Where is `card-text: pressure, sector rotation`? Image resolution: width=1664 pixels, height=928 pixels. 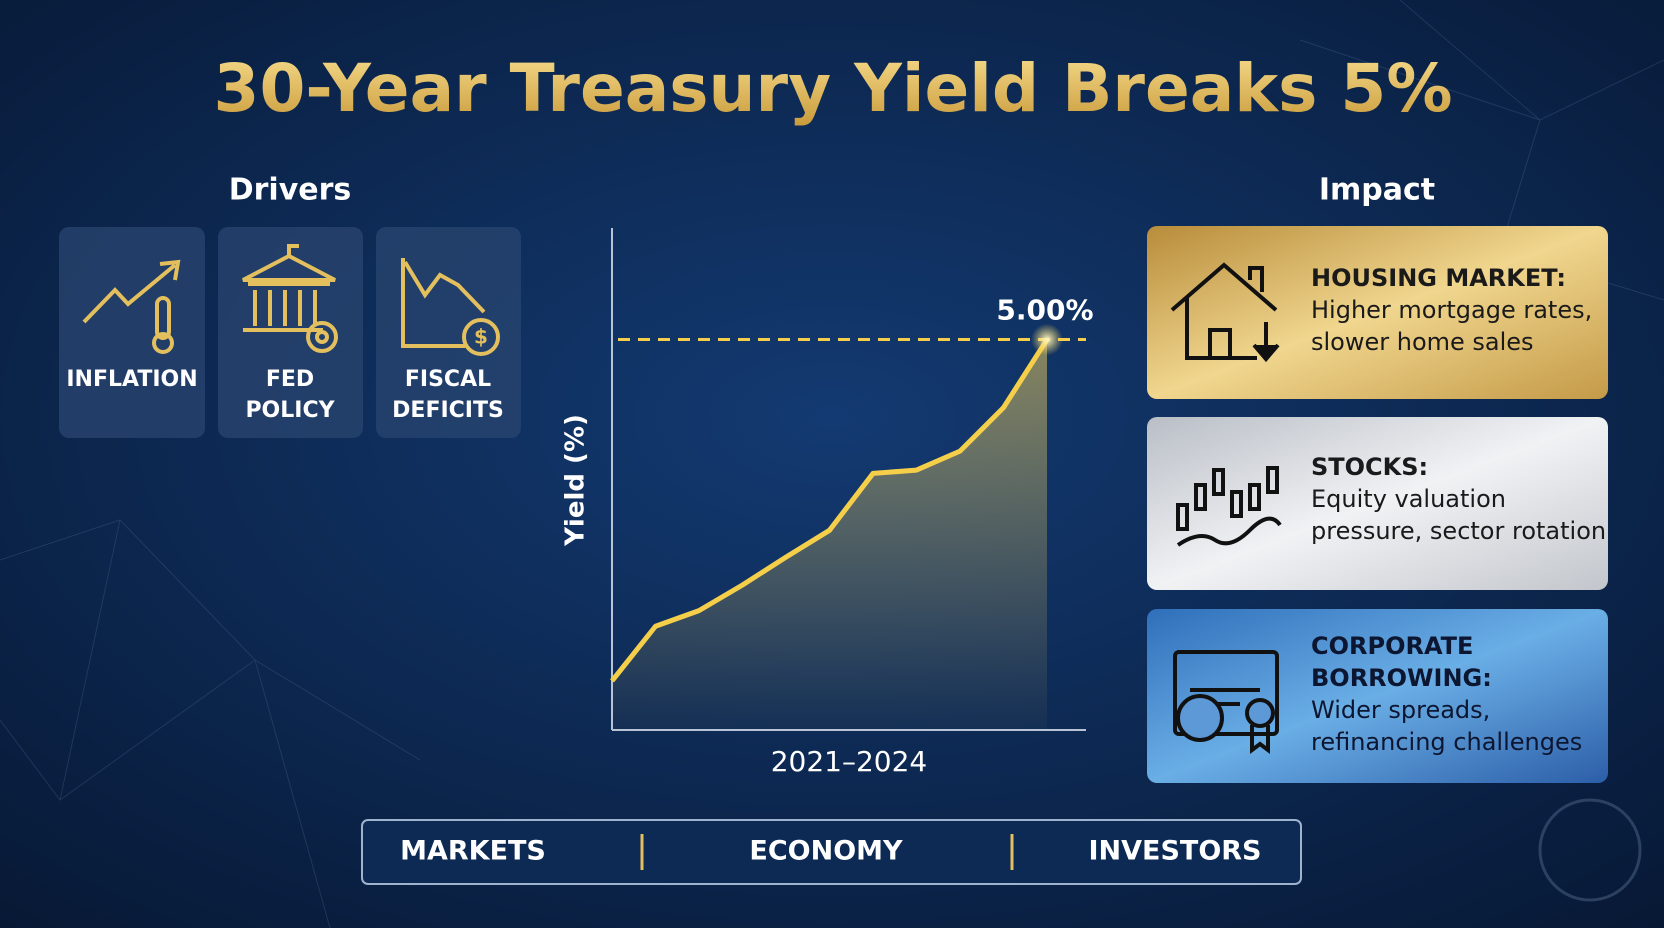 card-text: pressure, sector rotation is located at coordinates (1458, 531).